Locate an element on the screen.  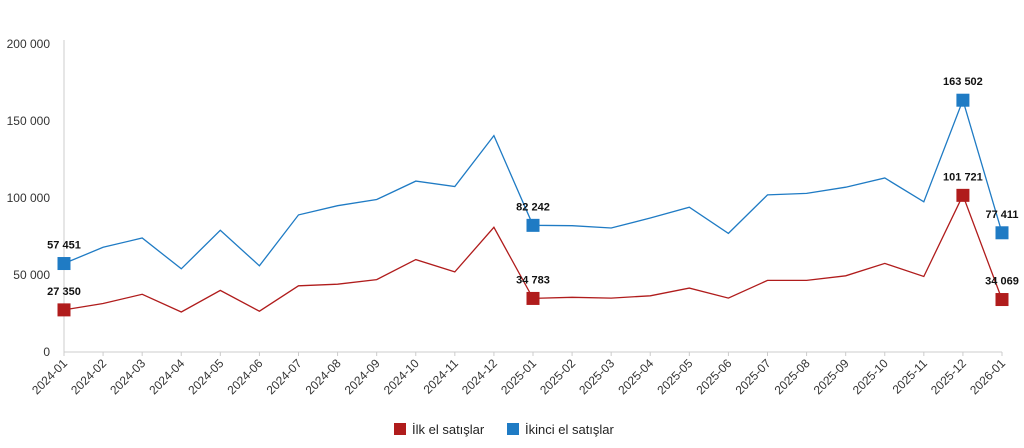
x-tick-label: 2025-09 is located at coordinates (831, 376).